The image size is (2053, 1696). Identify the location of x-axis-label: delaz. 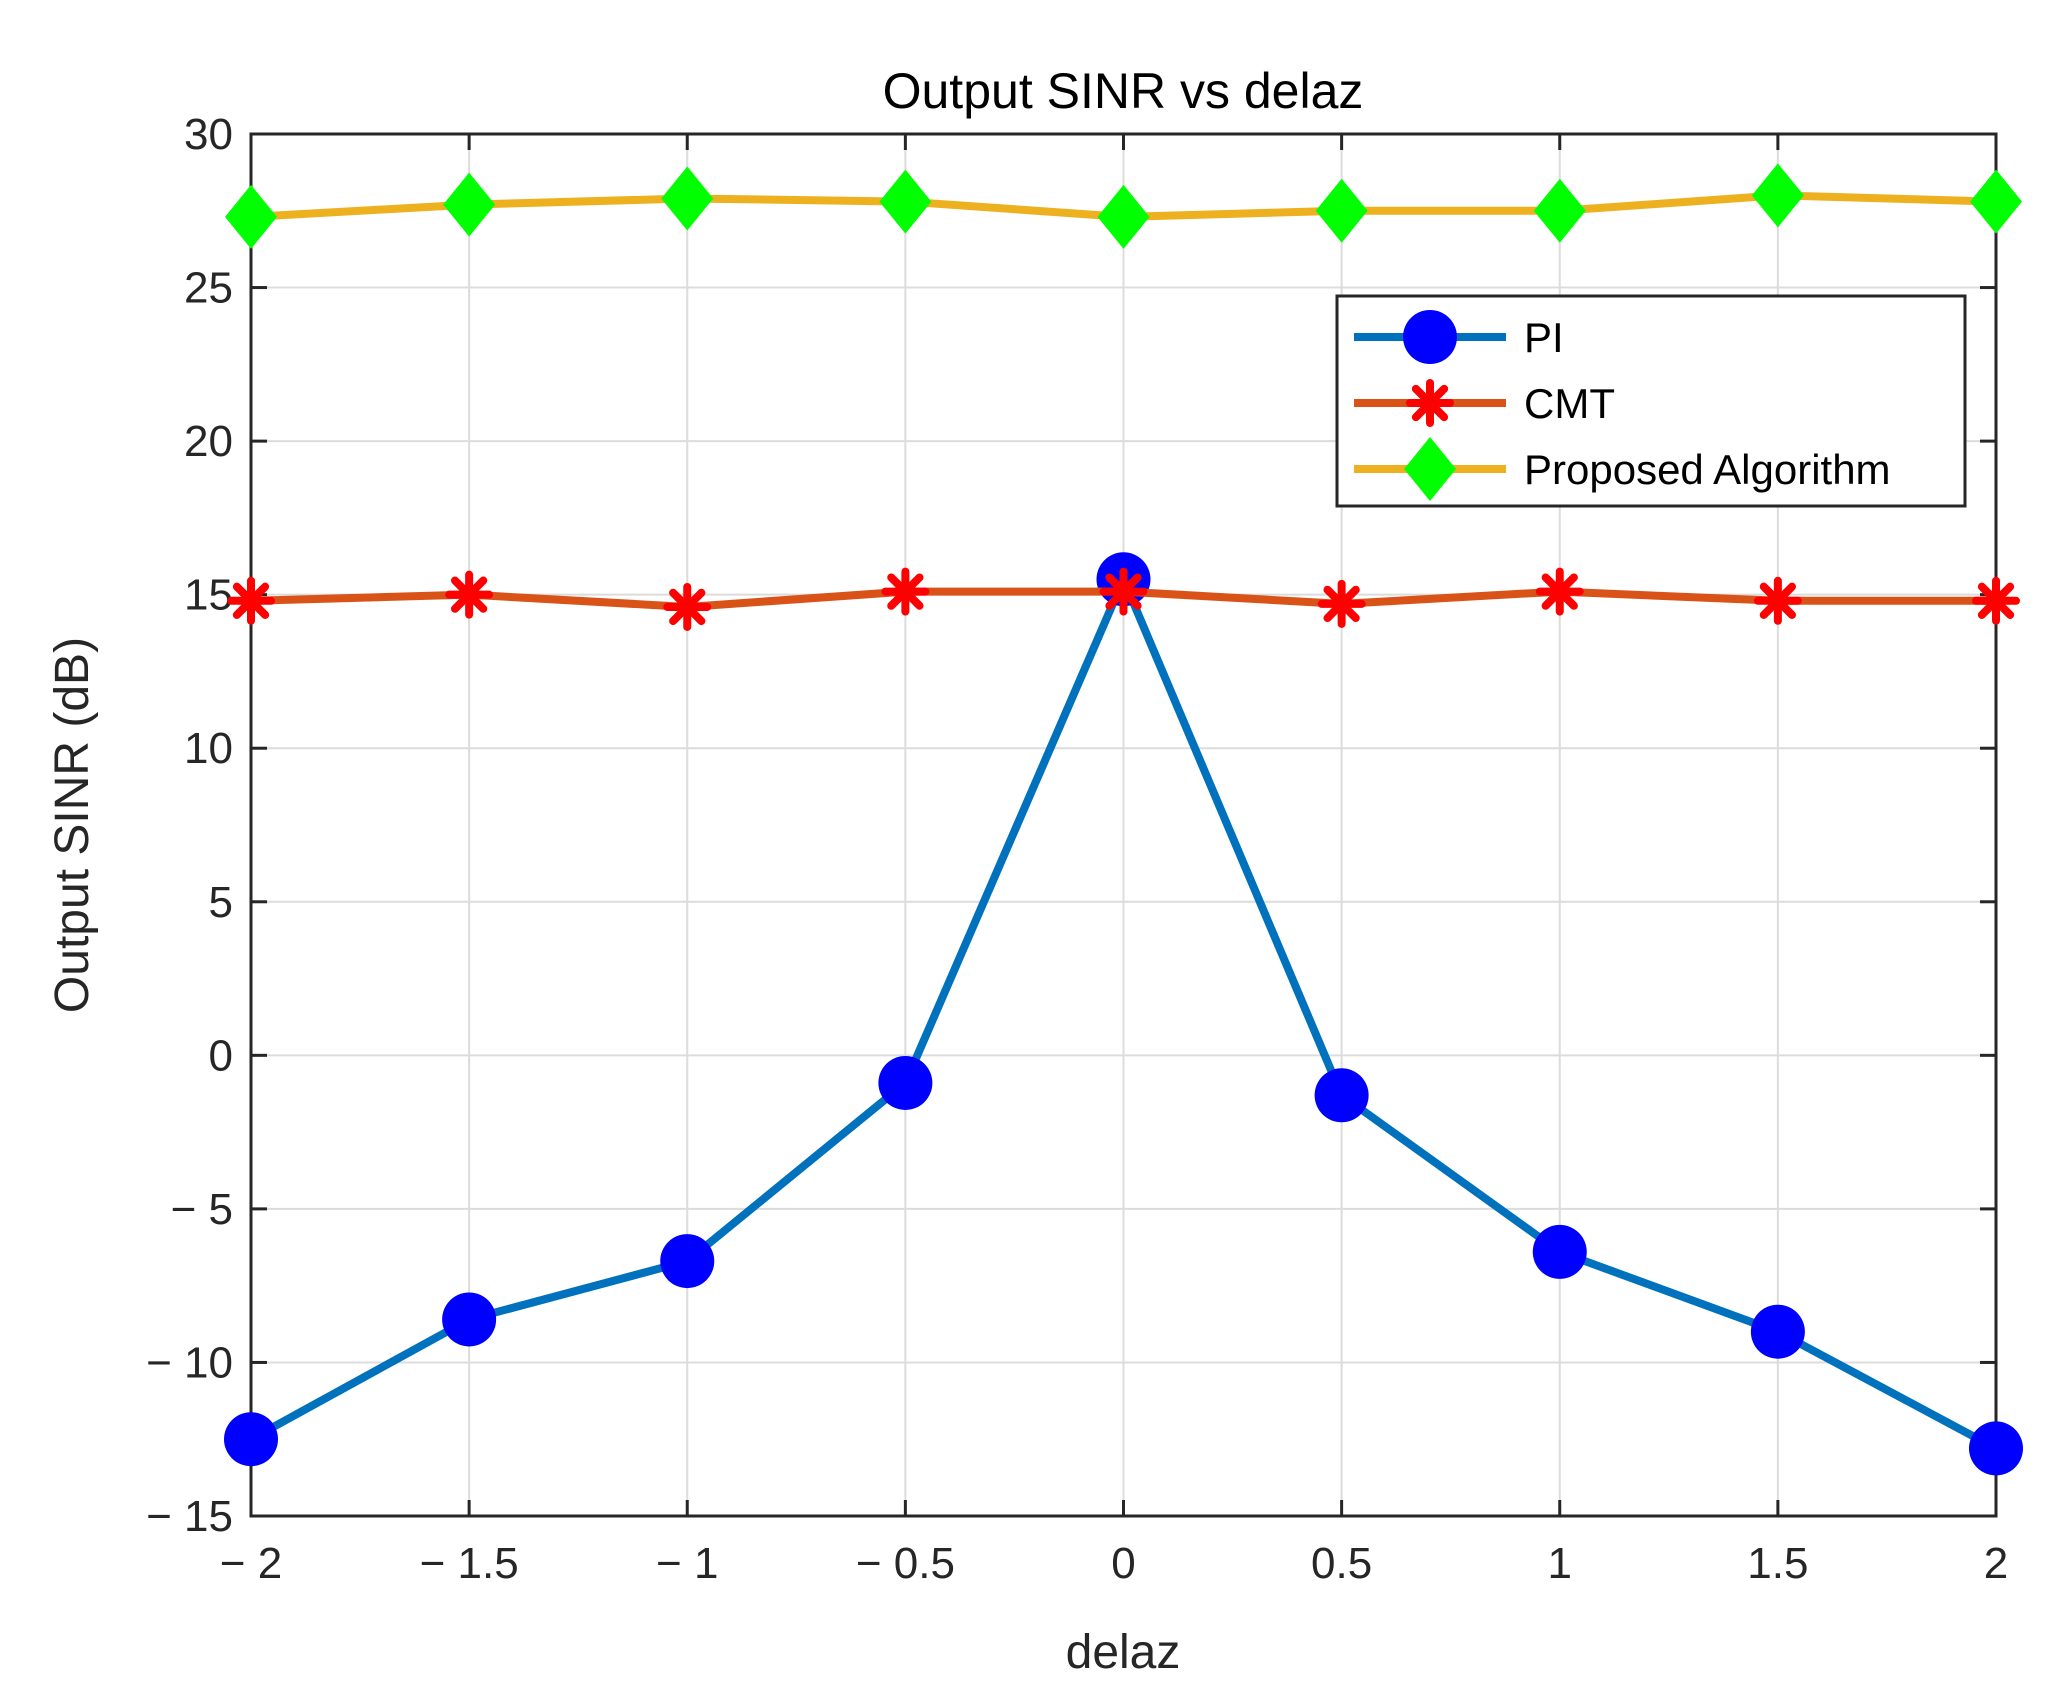
(1123, 1652).